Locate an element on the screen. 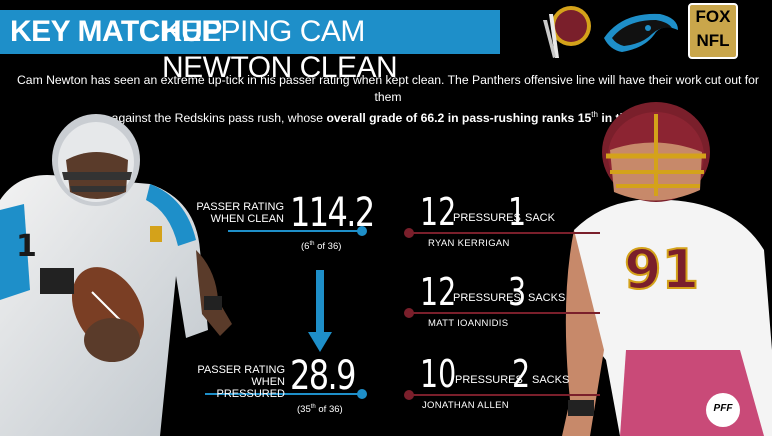 This screenshot has width=772, height=436. svg-text: 91 is located at coordinates (661, 269).